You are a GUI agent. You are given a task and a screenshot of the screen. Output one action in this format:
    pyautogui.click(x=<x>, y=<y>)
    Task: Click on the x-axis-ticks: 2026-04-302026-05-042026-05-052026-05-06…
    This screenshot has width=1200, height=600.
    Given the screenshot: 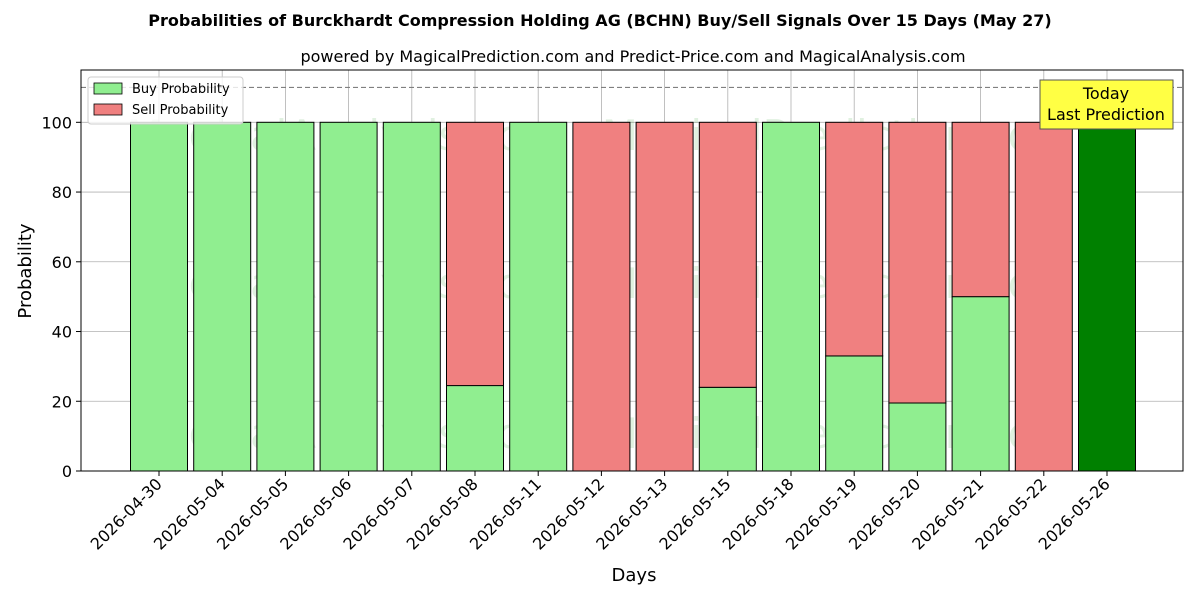 What is the action you would take?
    pyautogui.click(x=600, y=512)
    